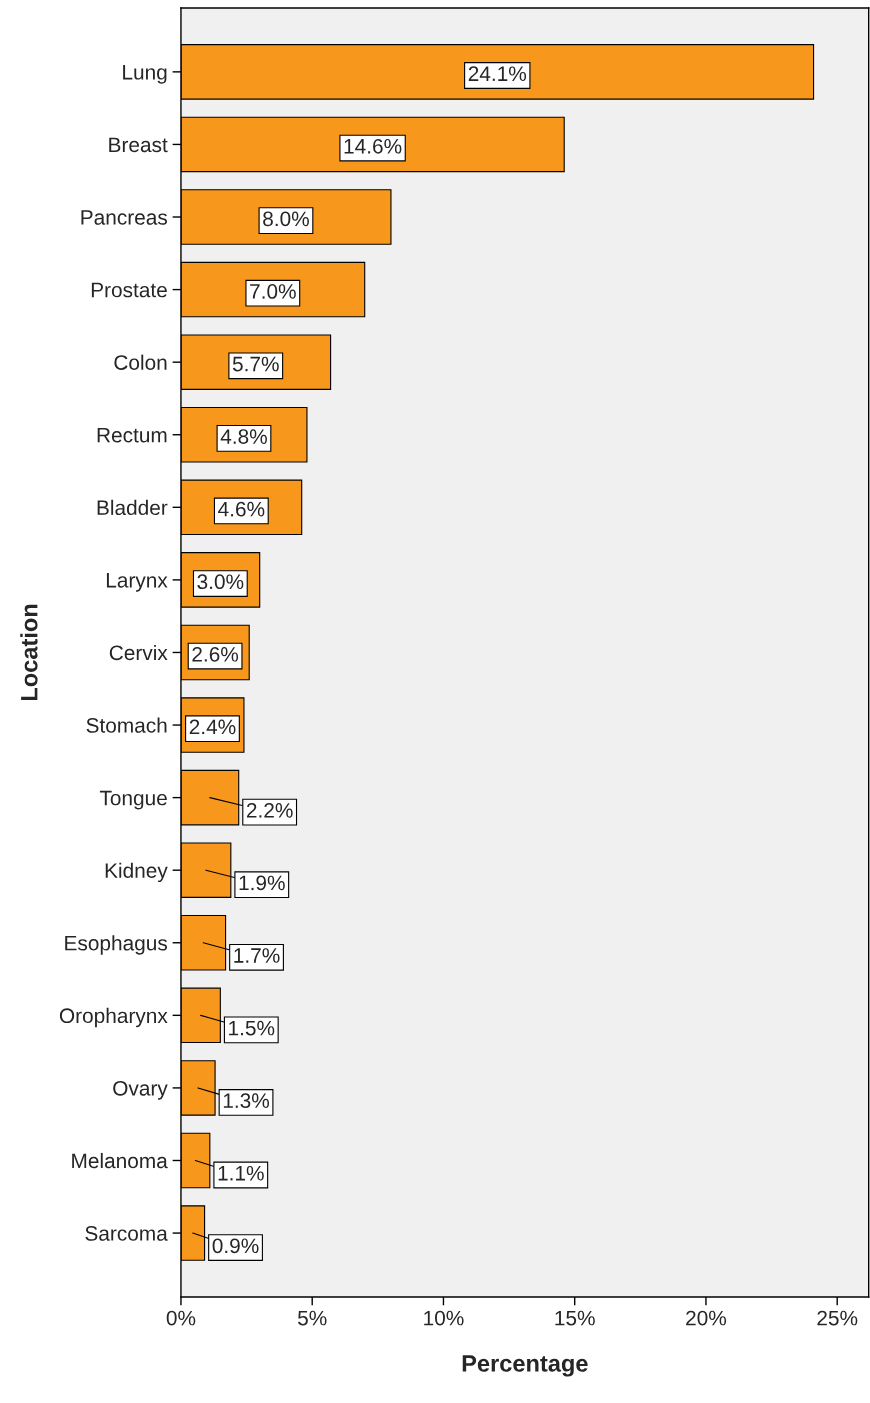 The width and height of the screenshot is (870, 1403). Describe the element at coordinates (212, 727) in the screenshot. I see `data-label: 2.4%` at that location.